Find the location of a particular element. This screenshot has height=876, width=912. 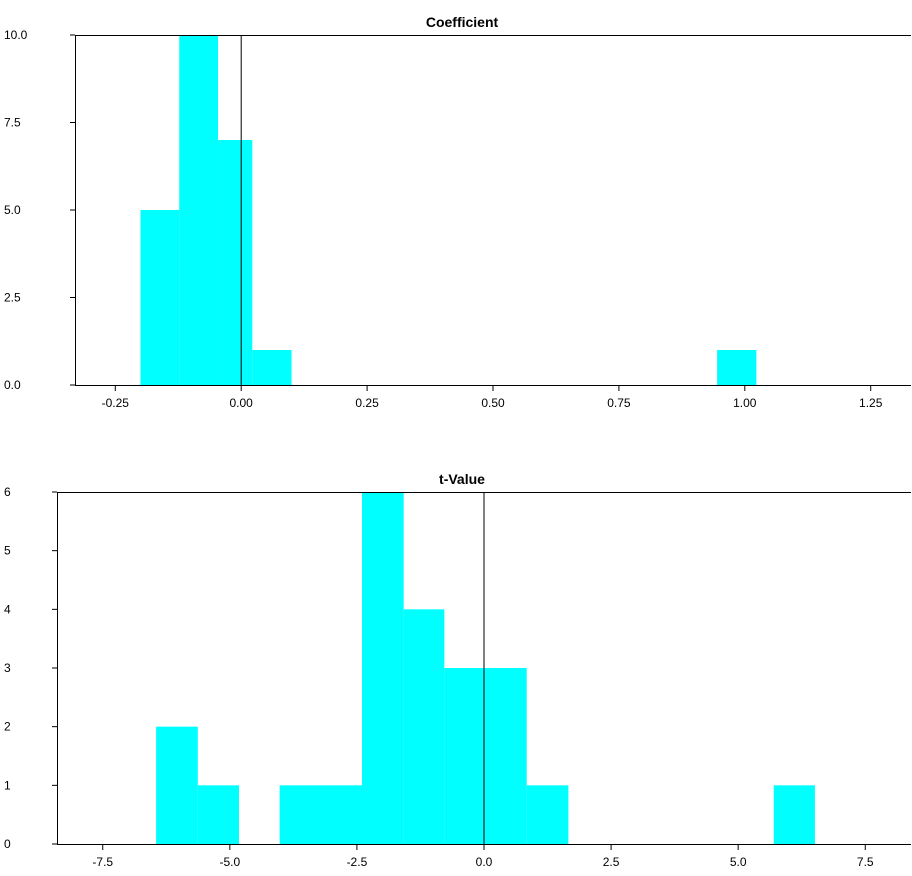

t-value-x-tick-label: -2.5 is located at coordinates (357, 862).